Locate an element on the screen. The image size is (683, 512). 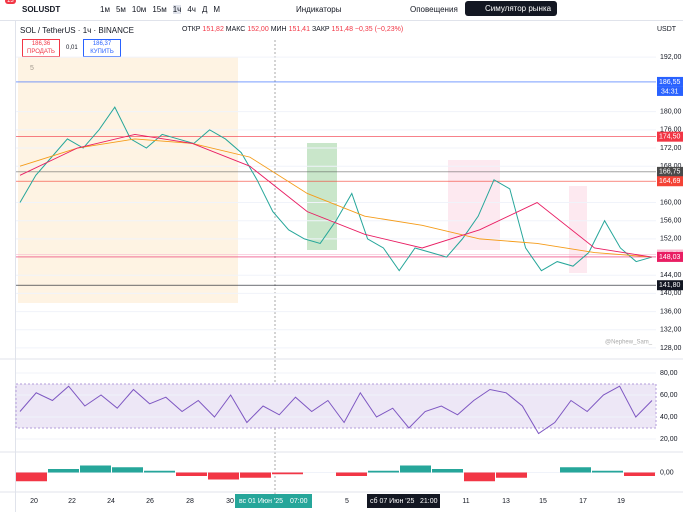
y-tick-label: 144,00 is located at coordinates (671, 275).